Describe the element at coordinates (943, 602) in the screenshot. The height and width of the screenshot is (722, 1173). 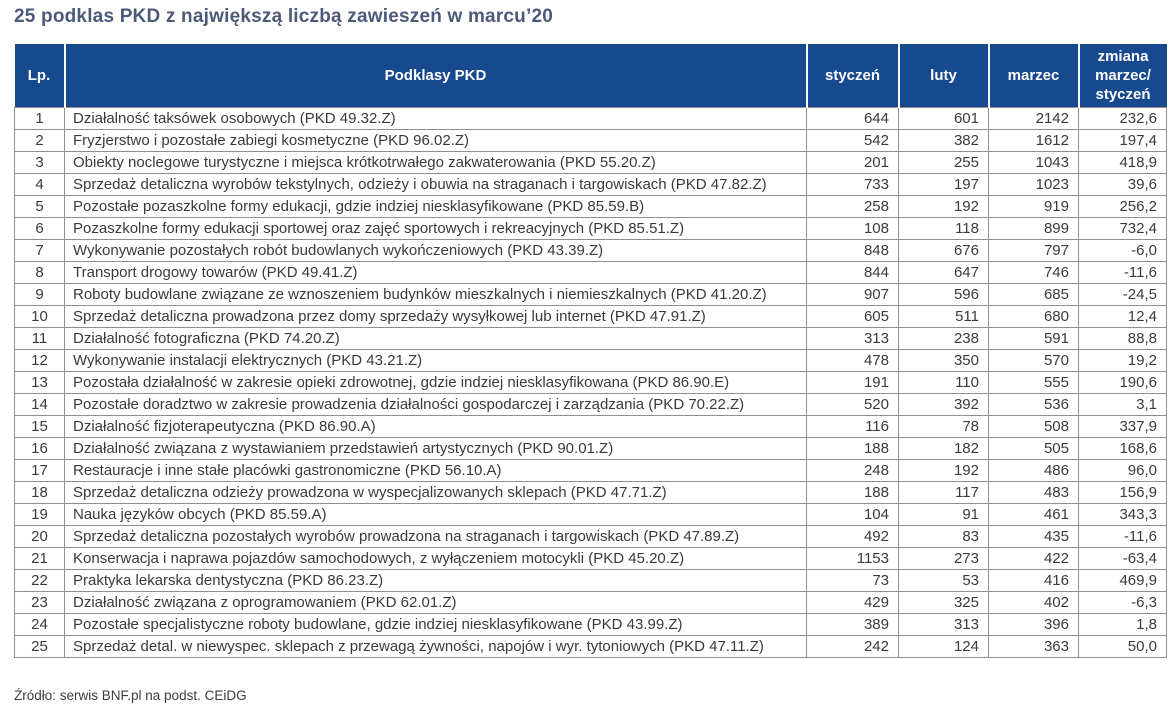
I see `value-luty: 325` at that location.